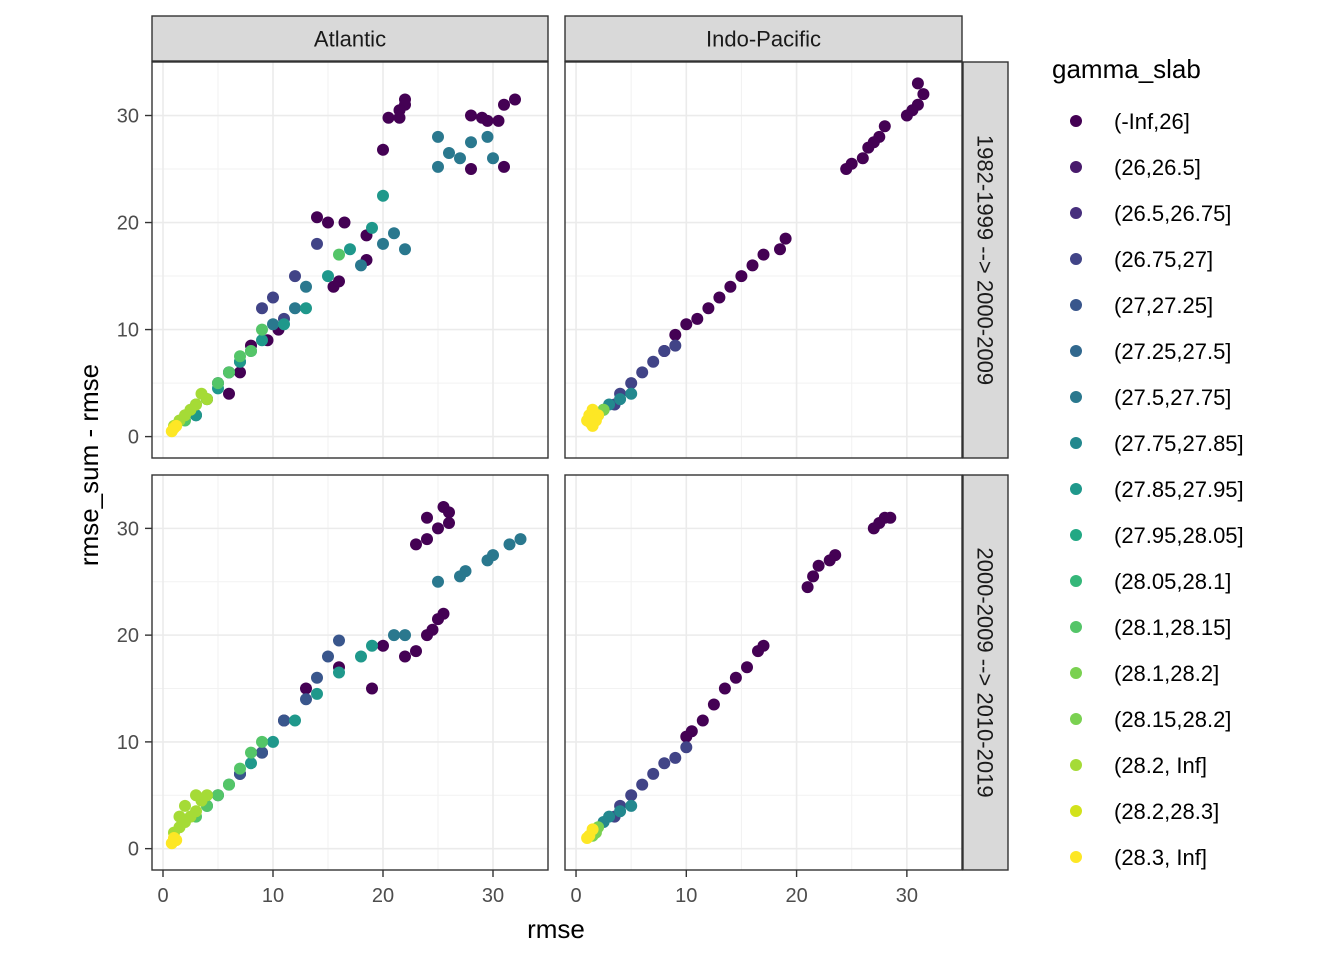 The width and height of the screenshot is (1344, 960). I want to click on legend-label: (26.5,26.75], so click(1172, 213).